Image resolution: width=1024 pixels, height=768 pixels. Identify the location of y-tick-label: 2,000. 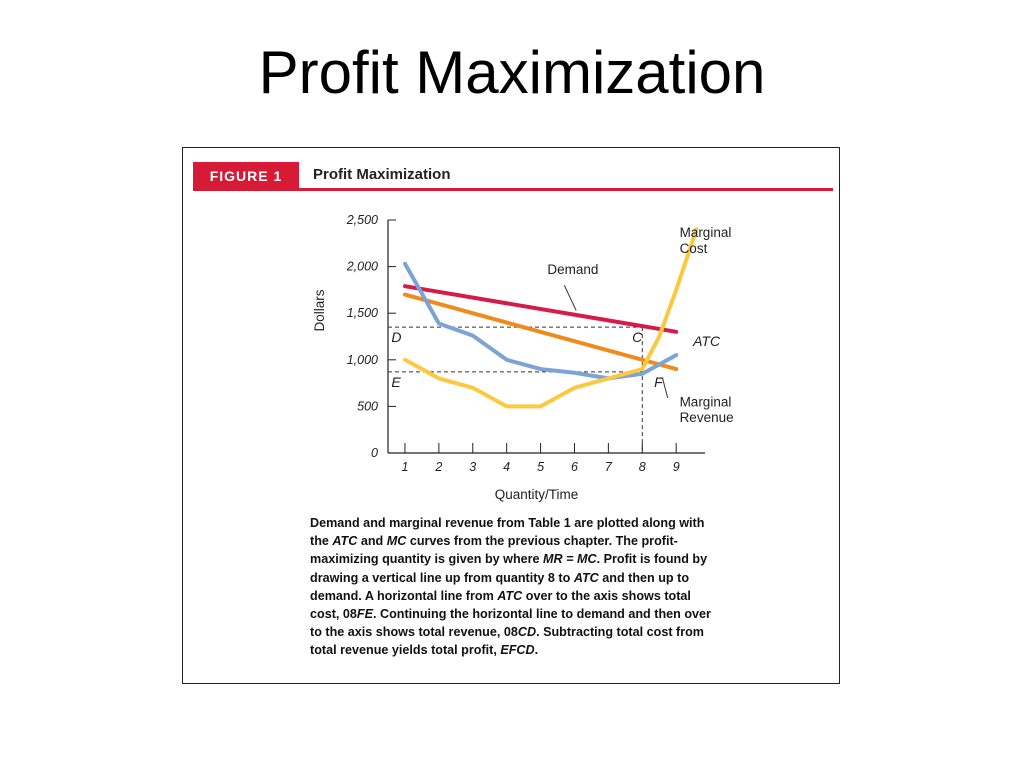
(362, 267).